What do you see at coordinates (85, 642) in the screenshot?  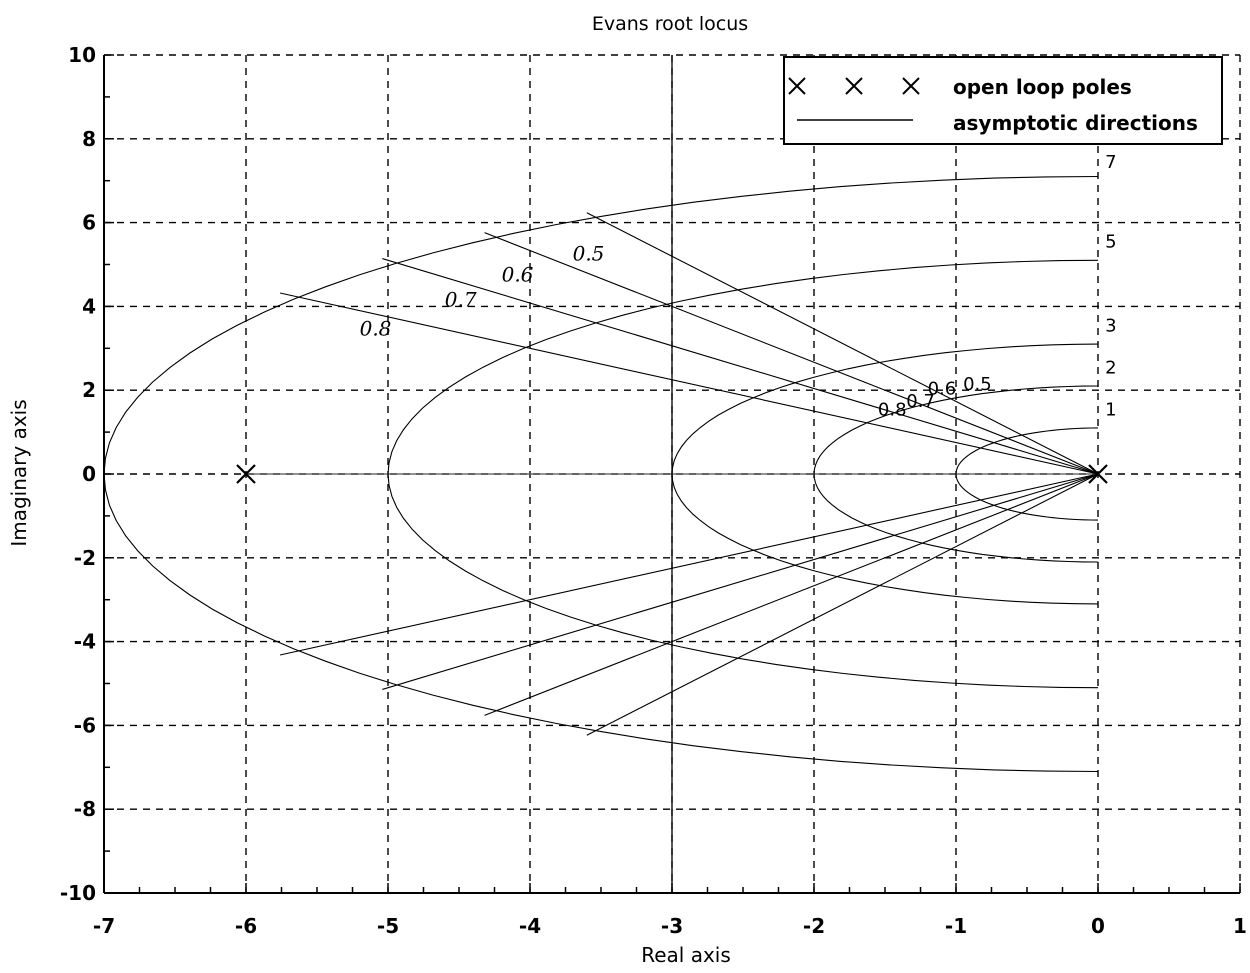 I see `y-tick-label: -4` at bounding box center [85, 642].